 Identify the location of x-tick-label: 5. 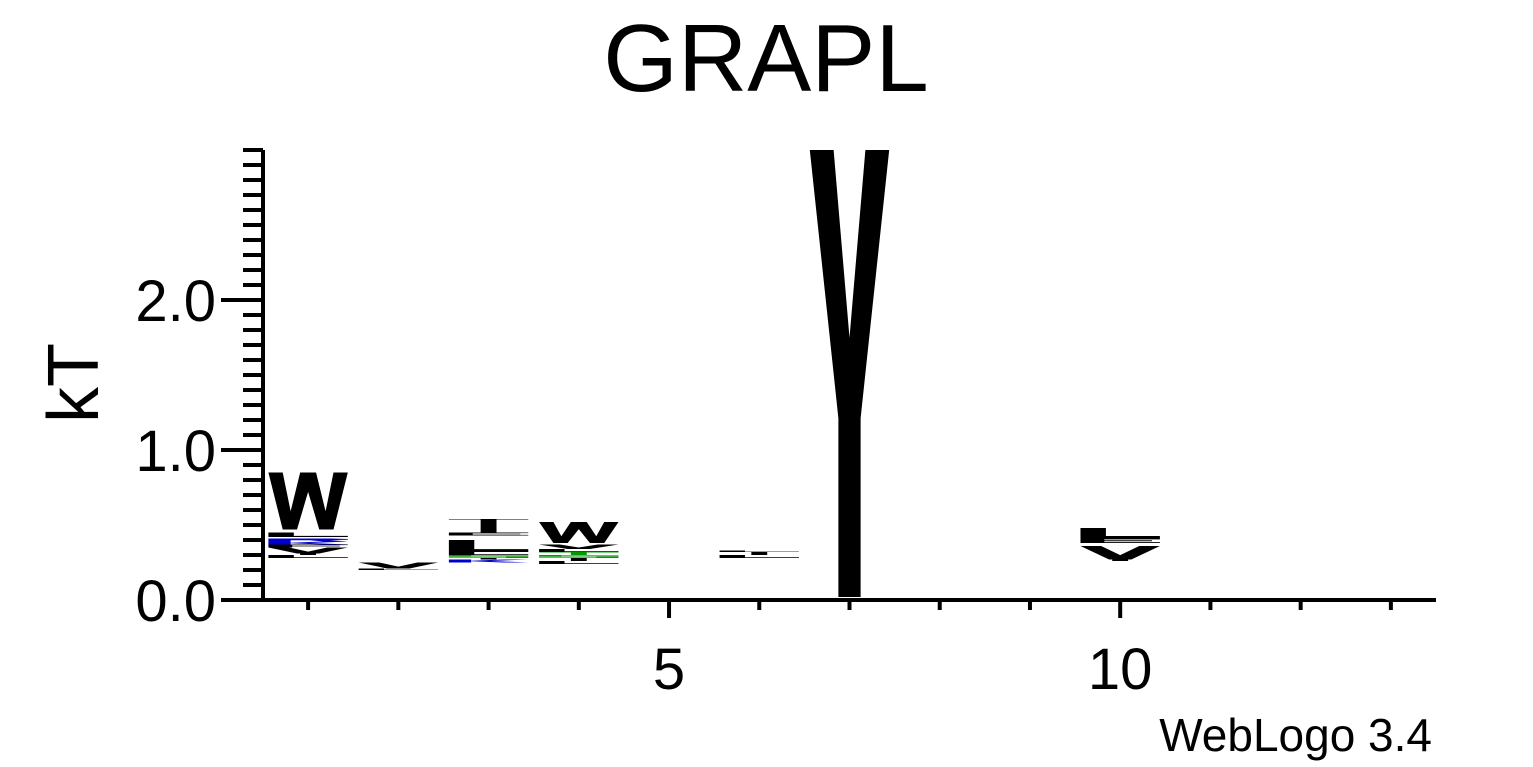
(669, 669).